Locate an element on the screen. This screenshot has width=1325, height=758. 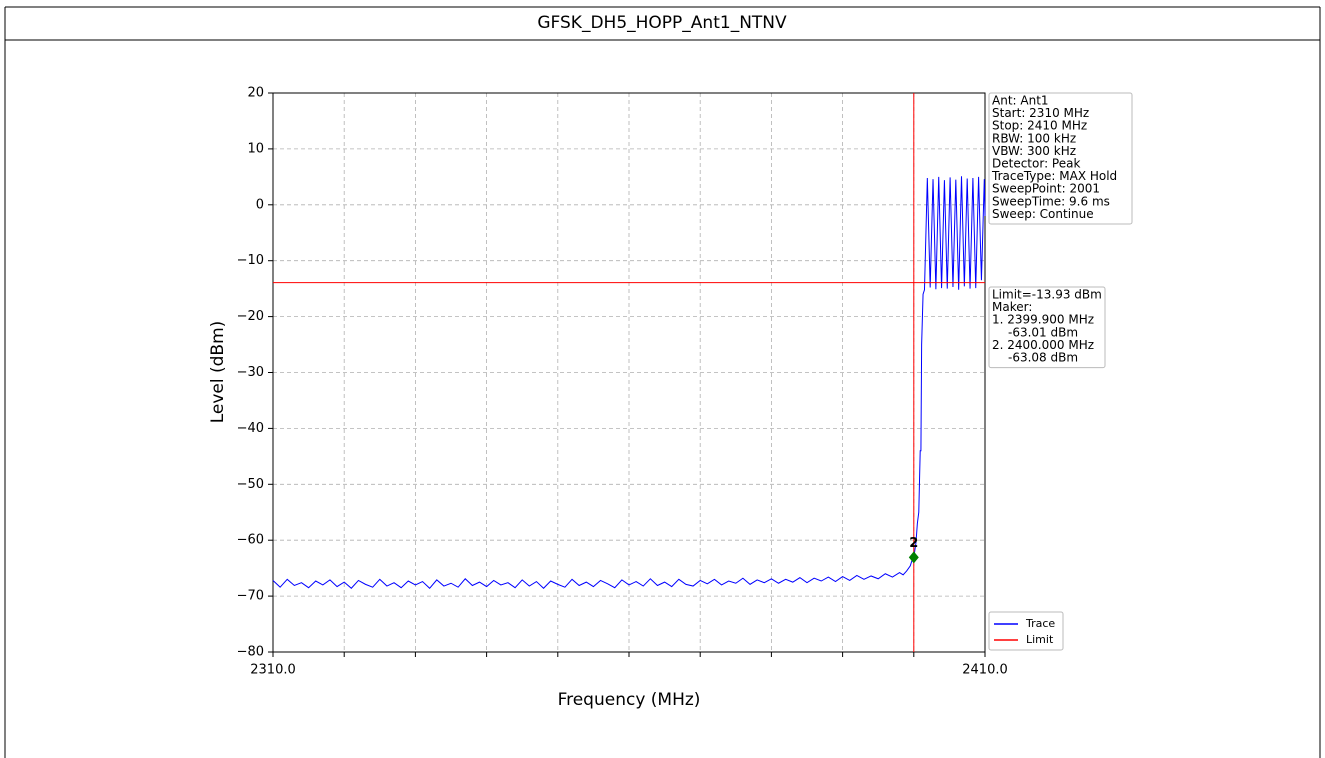
info-text: -63.08 dBm is located at coordinates (1043, 358).